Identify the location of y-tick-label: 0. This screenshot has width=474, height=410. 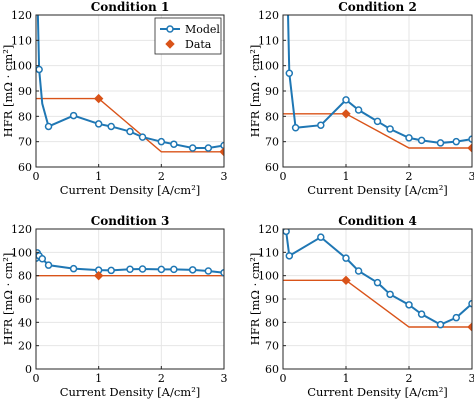
(28, 369).